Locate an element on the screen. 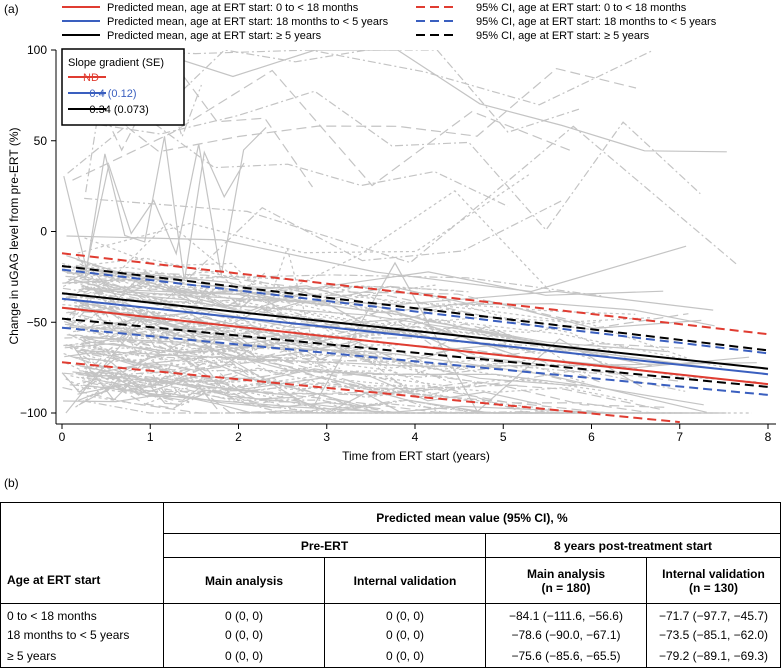 The width and height of the screenshot is (784, 670). slope-box-frame is located at coordinates (123, 87).